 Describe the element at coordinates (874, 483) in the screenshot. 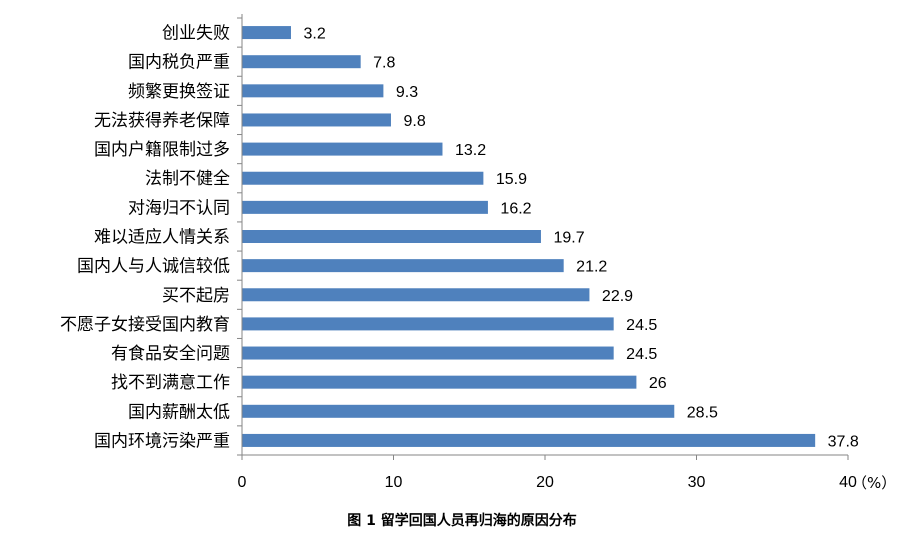

I see `x-unit-label: （%）` at that location.